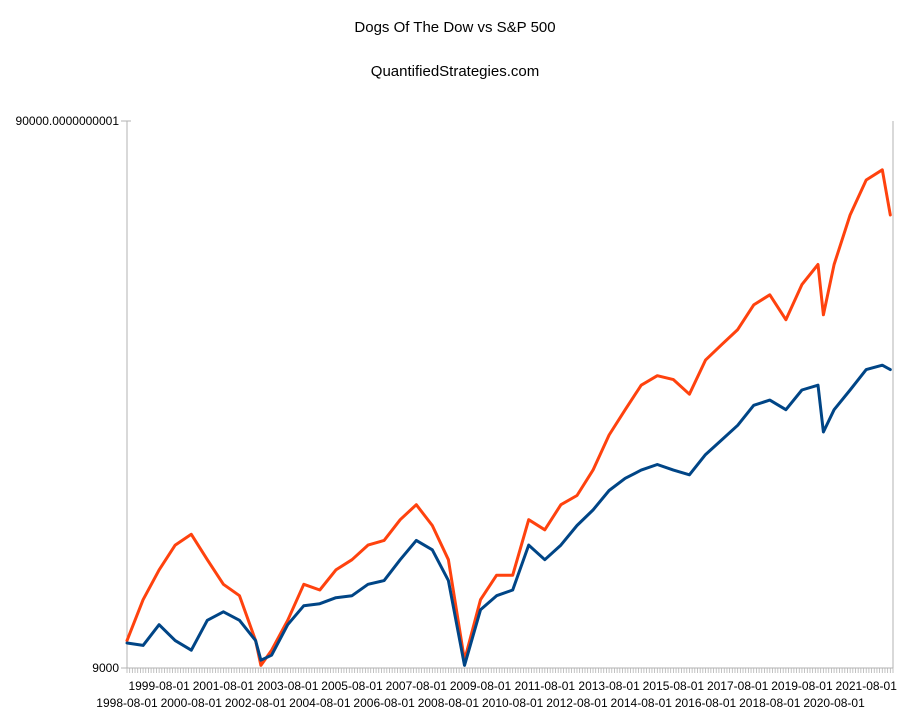 The image size is (910, 717). Describe the element at coordinates (224, 686) in the screenshot. I see `x-tick-label: 2001-08-01` at that location.